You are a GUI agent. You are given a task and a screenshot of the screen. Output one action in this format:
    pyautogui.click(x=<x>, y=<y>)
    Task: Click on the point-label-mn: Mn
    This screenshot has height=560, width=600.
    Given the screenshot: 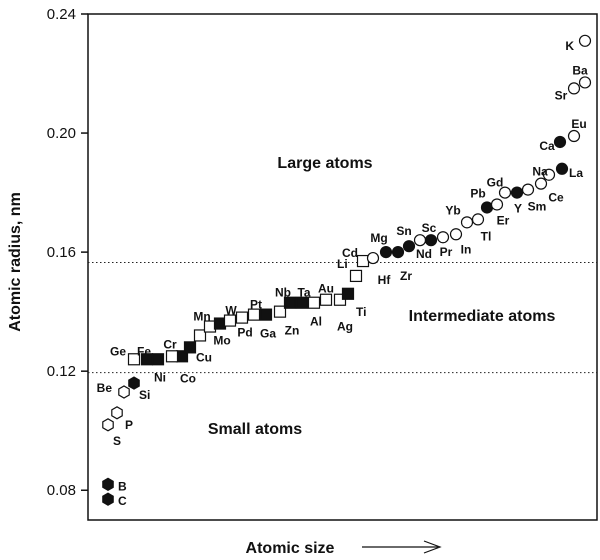 What is the action you would take?
    pyautogui.click(x=201, y=317)
    